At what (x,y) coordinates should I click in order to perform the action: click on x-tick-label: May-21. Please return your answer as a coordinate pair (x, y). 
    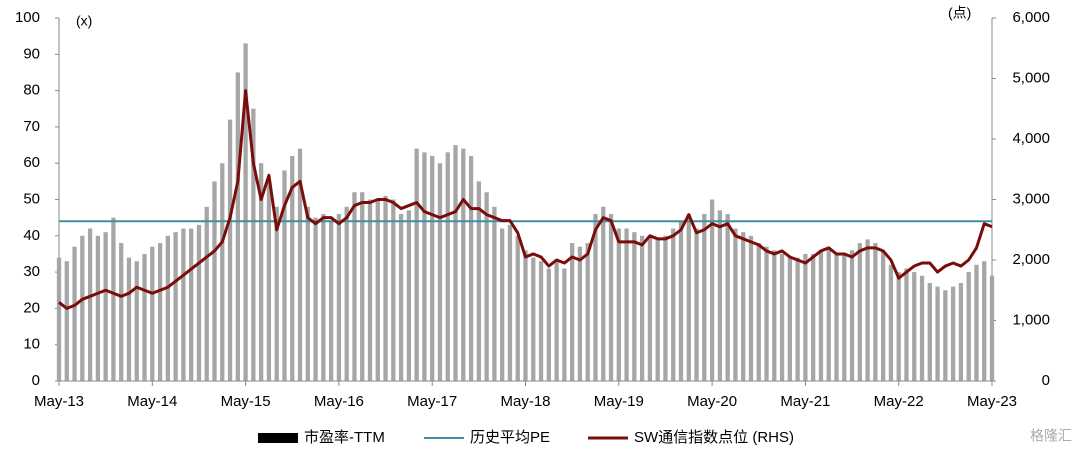
    Looking at the image, I should click on (805, 401).